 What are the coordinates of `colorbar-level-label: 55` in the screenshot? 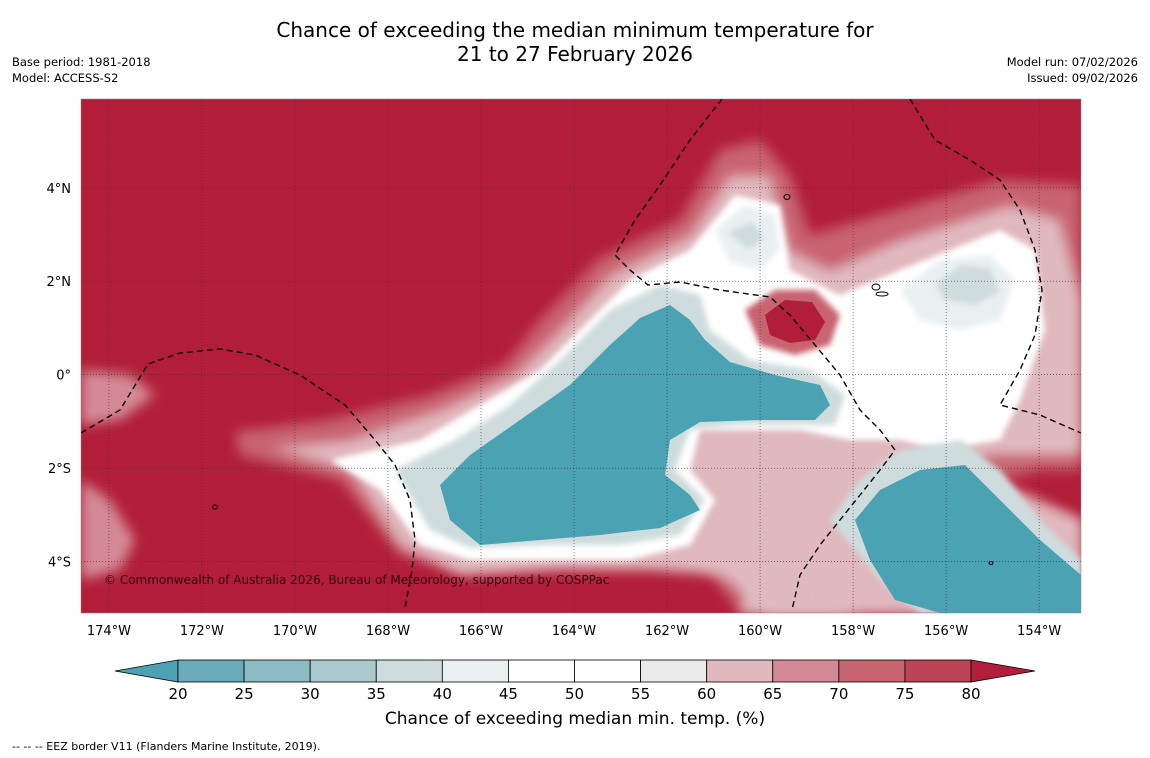 It's located at (640, 694).